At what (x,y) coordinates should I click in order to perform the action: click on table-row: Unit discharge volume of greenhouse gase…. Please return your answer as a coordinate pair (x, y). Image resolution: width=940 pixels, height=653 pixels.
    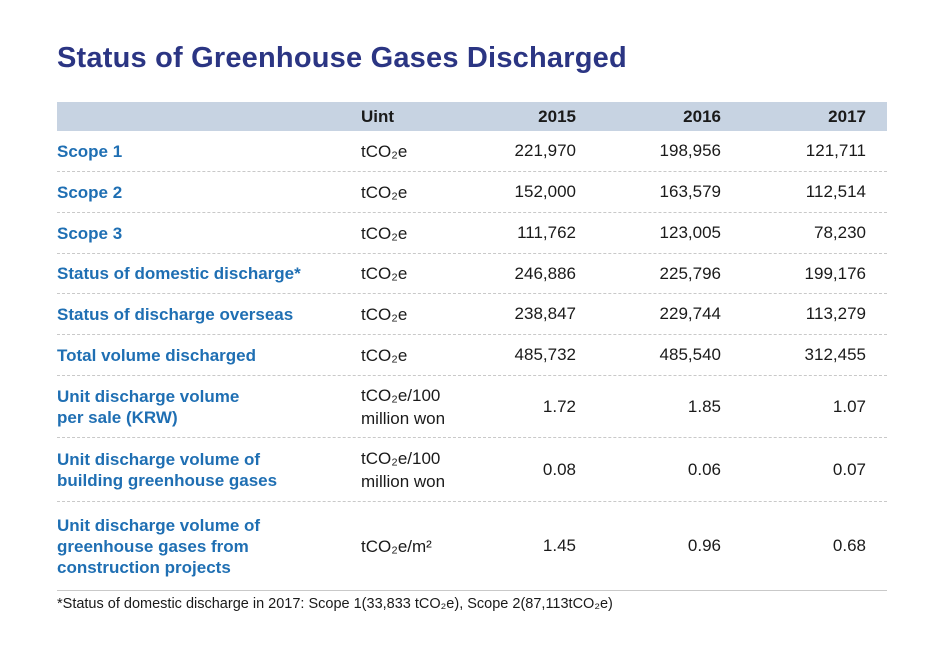
    Looking at the image, I should click on (472, 546).